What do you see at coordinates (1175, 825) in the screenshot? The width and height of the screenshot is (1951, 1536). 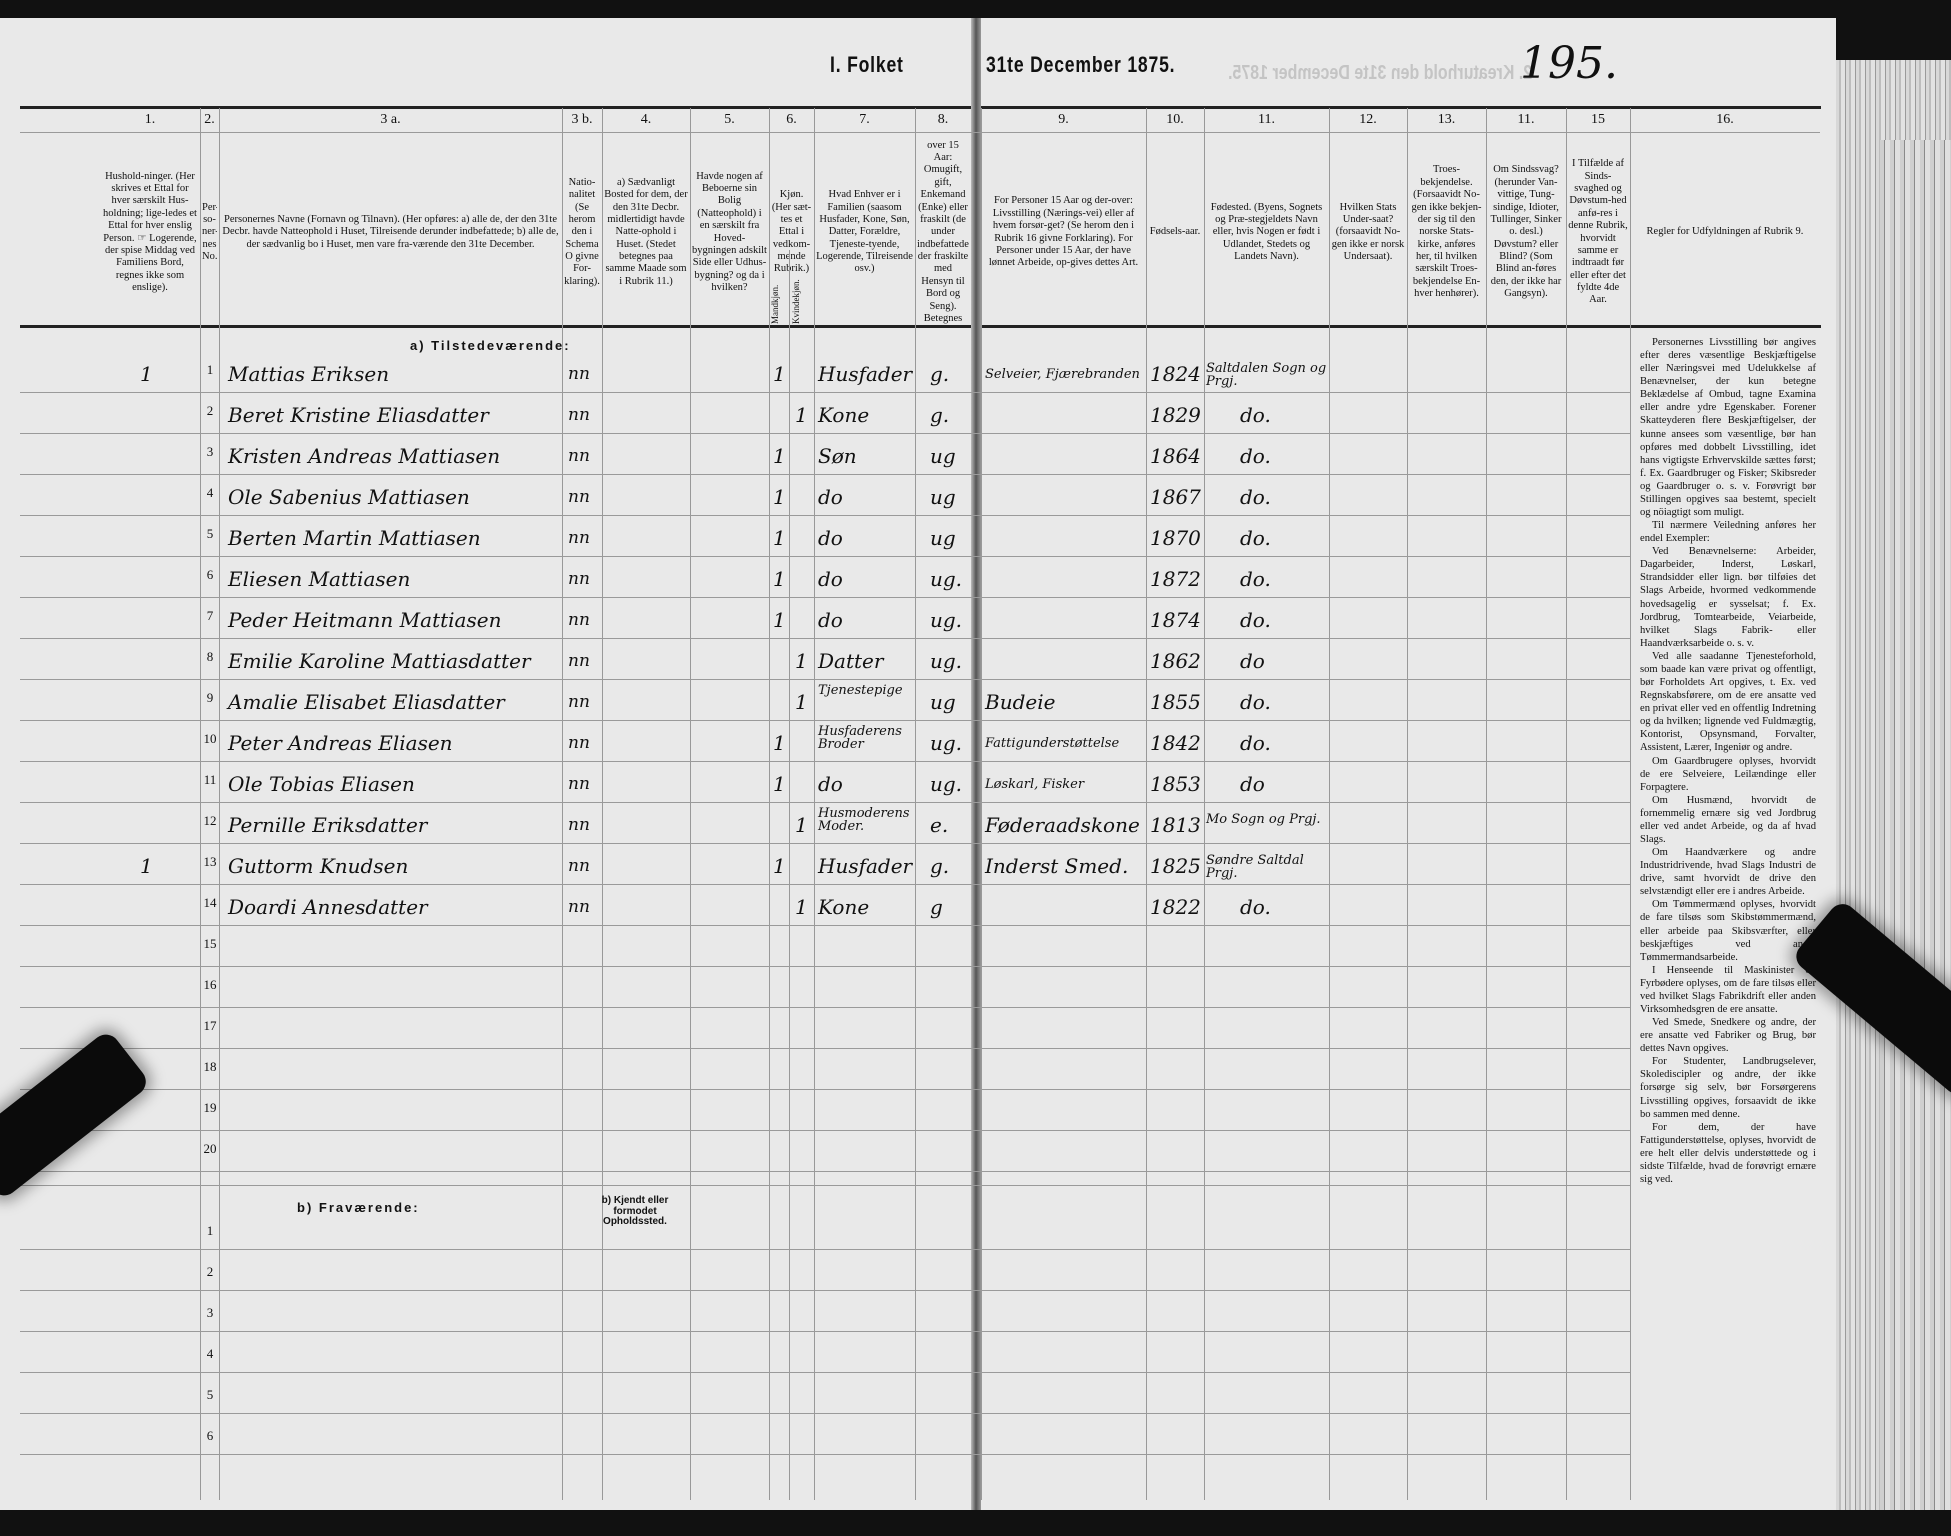 I see `birth-year: 1813` at bounding box center [1175, 825].